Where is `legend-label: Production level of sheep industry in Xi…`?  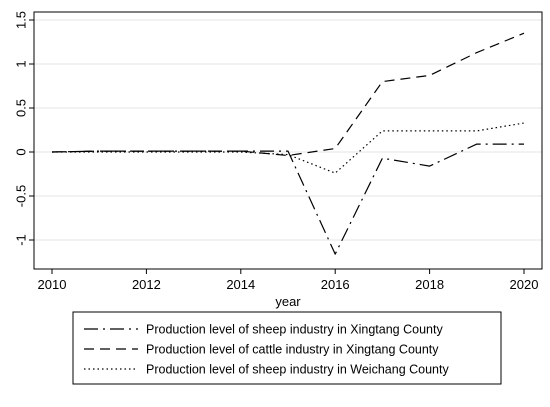
legend-label: Production level of sheep industry in Xi… is located at coordinates (294, 330).